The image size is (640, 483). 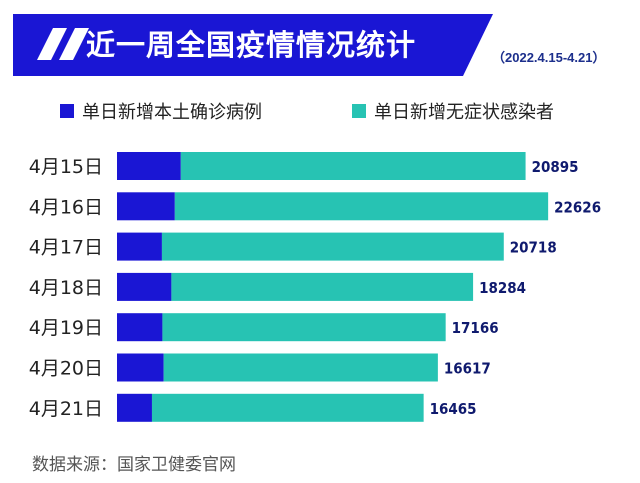 I want to click on data-label-asymptomatic: 20895, so click(x=555, y=167).